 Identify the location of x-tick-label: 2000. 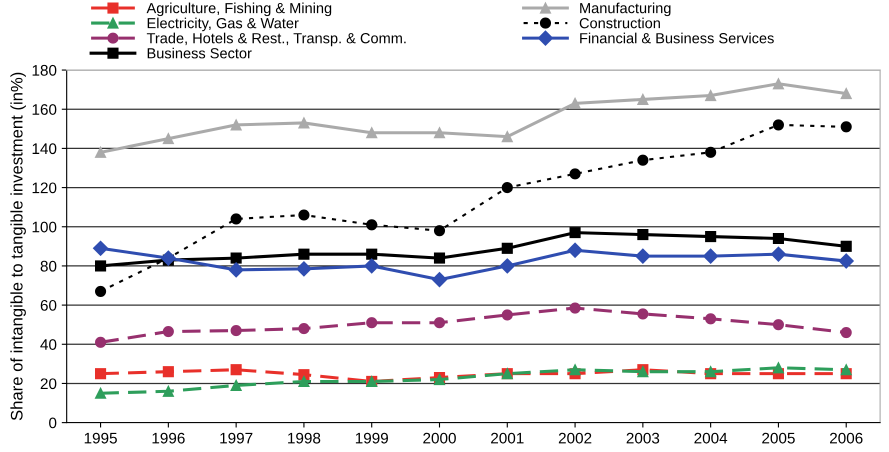
(439, 438).